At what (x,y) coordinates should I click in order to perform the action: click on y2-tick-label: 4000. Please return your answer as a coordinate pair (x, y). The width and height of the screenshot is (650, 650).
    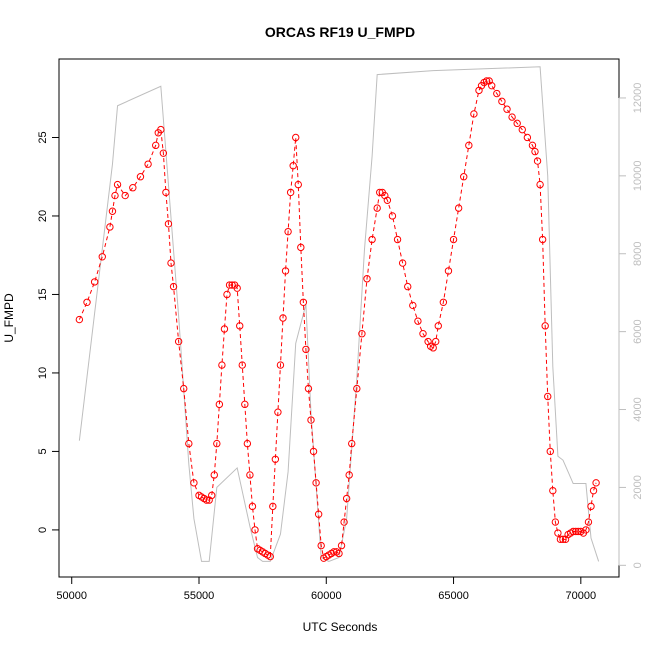
    Looking at the image, I should click on (638, 409).